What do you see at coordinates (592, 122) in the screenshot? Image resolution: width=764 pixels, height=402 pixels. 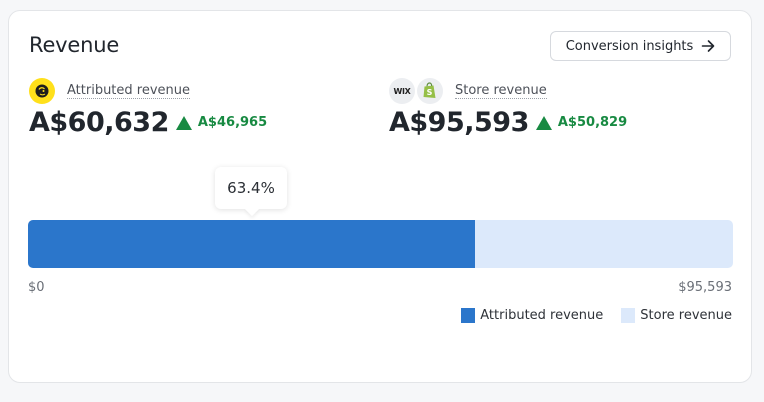 I see `store-revenue-delta: A$50,829` at bounding box center [592, 122].